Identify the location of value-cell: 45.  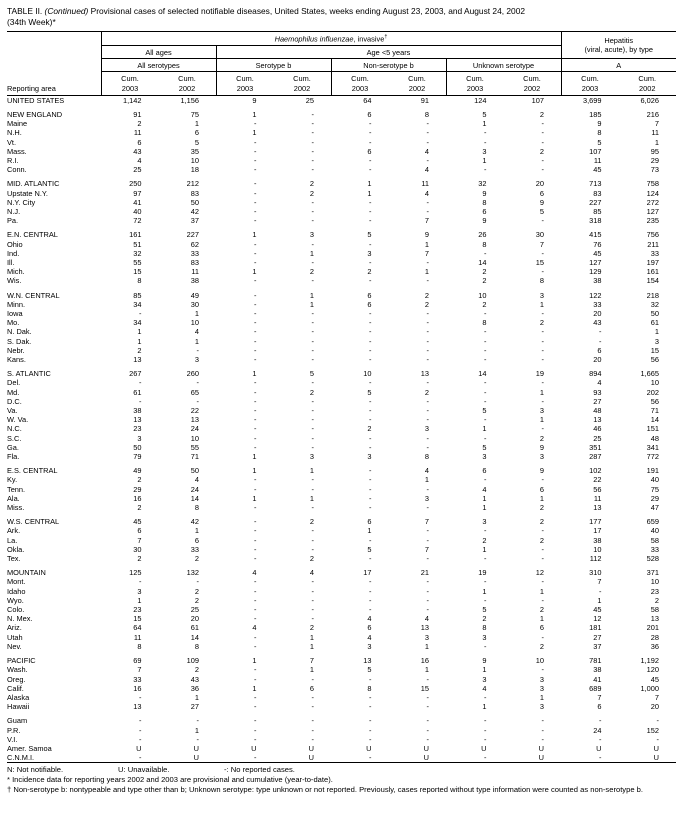
(597, 170).